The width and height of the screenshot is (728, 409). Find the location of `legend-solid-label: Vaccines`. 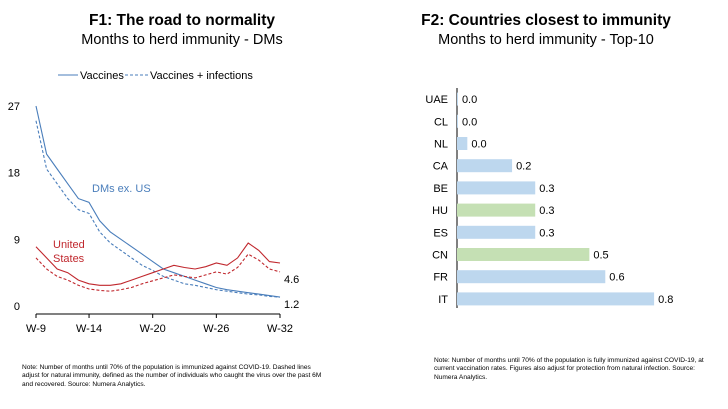

legend-solid-label: Vaccines is located at coordinates (102, 76).